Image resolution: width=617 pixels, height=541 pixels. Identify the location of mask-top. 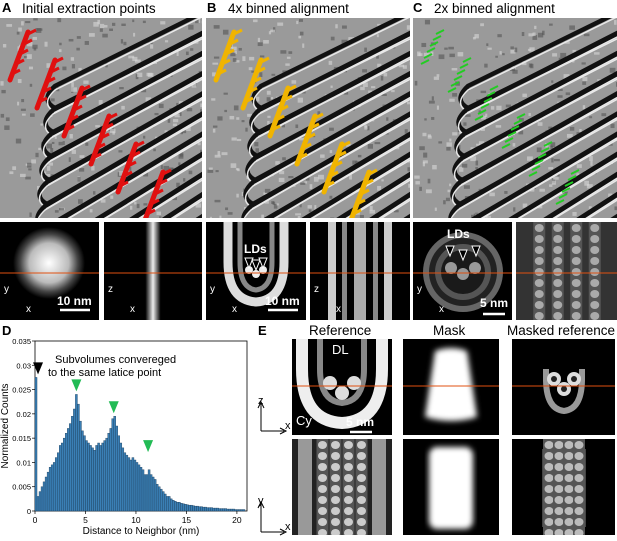
(451, 387).